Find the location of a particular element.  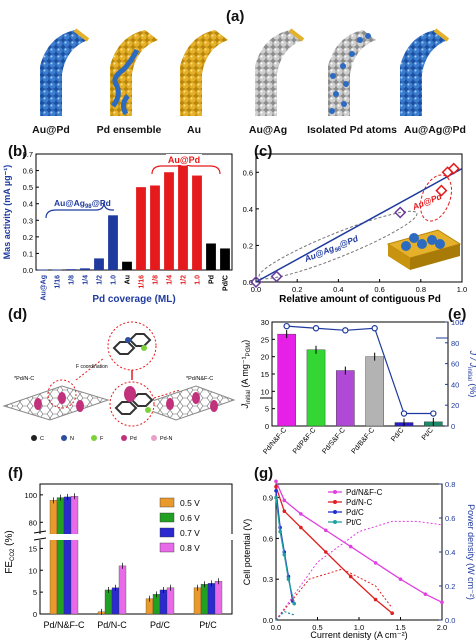

chart-f-ytick-label: 100 is located at coordinates (30, 495).